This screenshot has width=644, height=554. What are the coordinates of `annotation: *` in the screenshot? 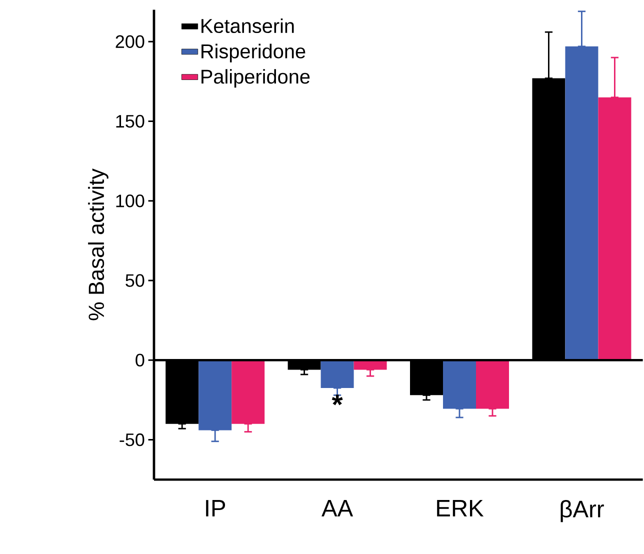 It's located at (337, 399).